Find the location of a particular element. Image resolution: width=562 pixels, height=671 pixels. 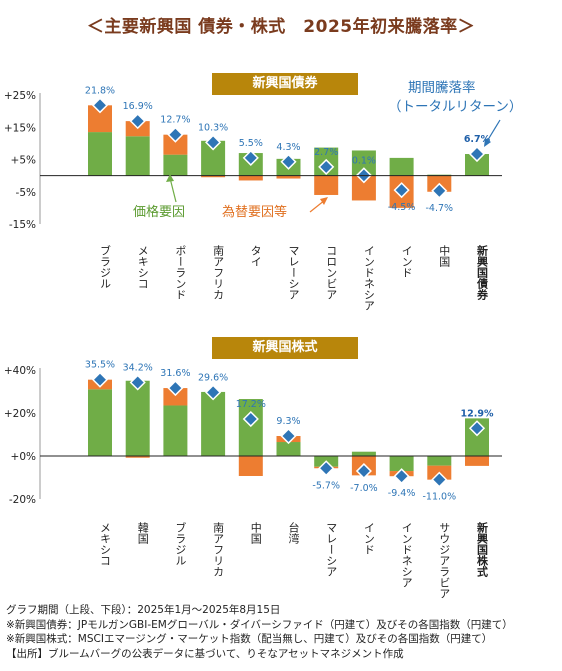

equity-total-label: 35.5% is located at coordinates (100, 365).